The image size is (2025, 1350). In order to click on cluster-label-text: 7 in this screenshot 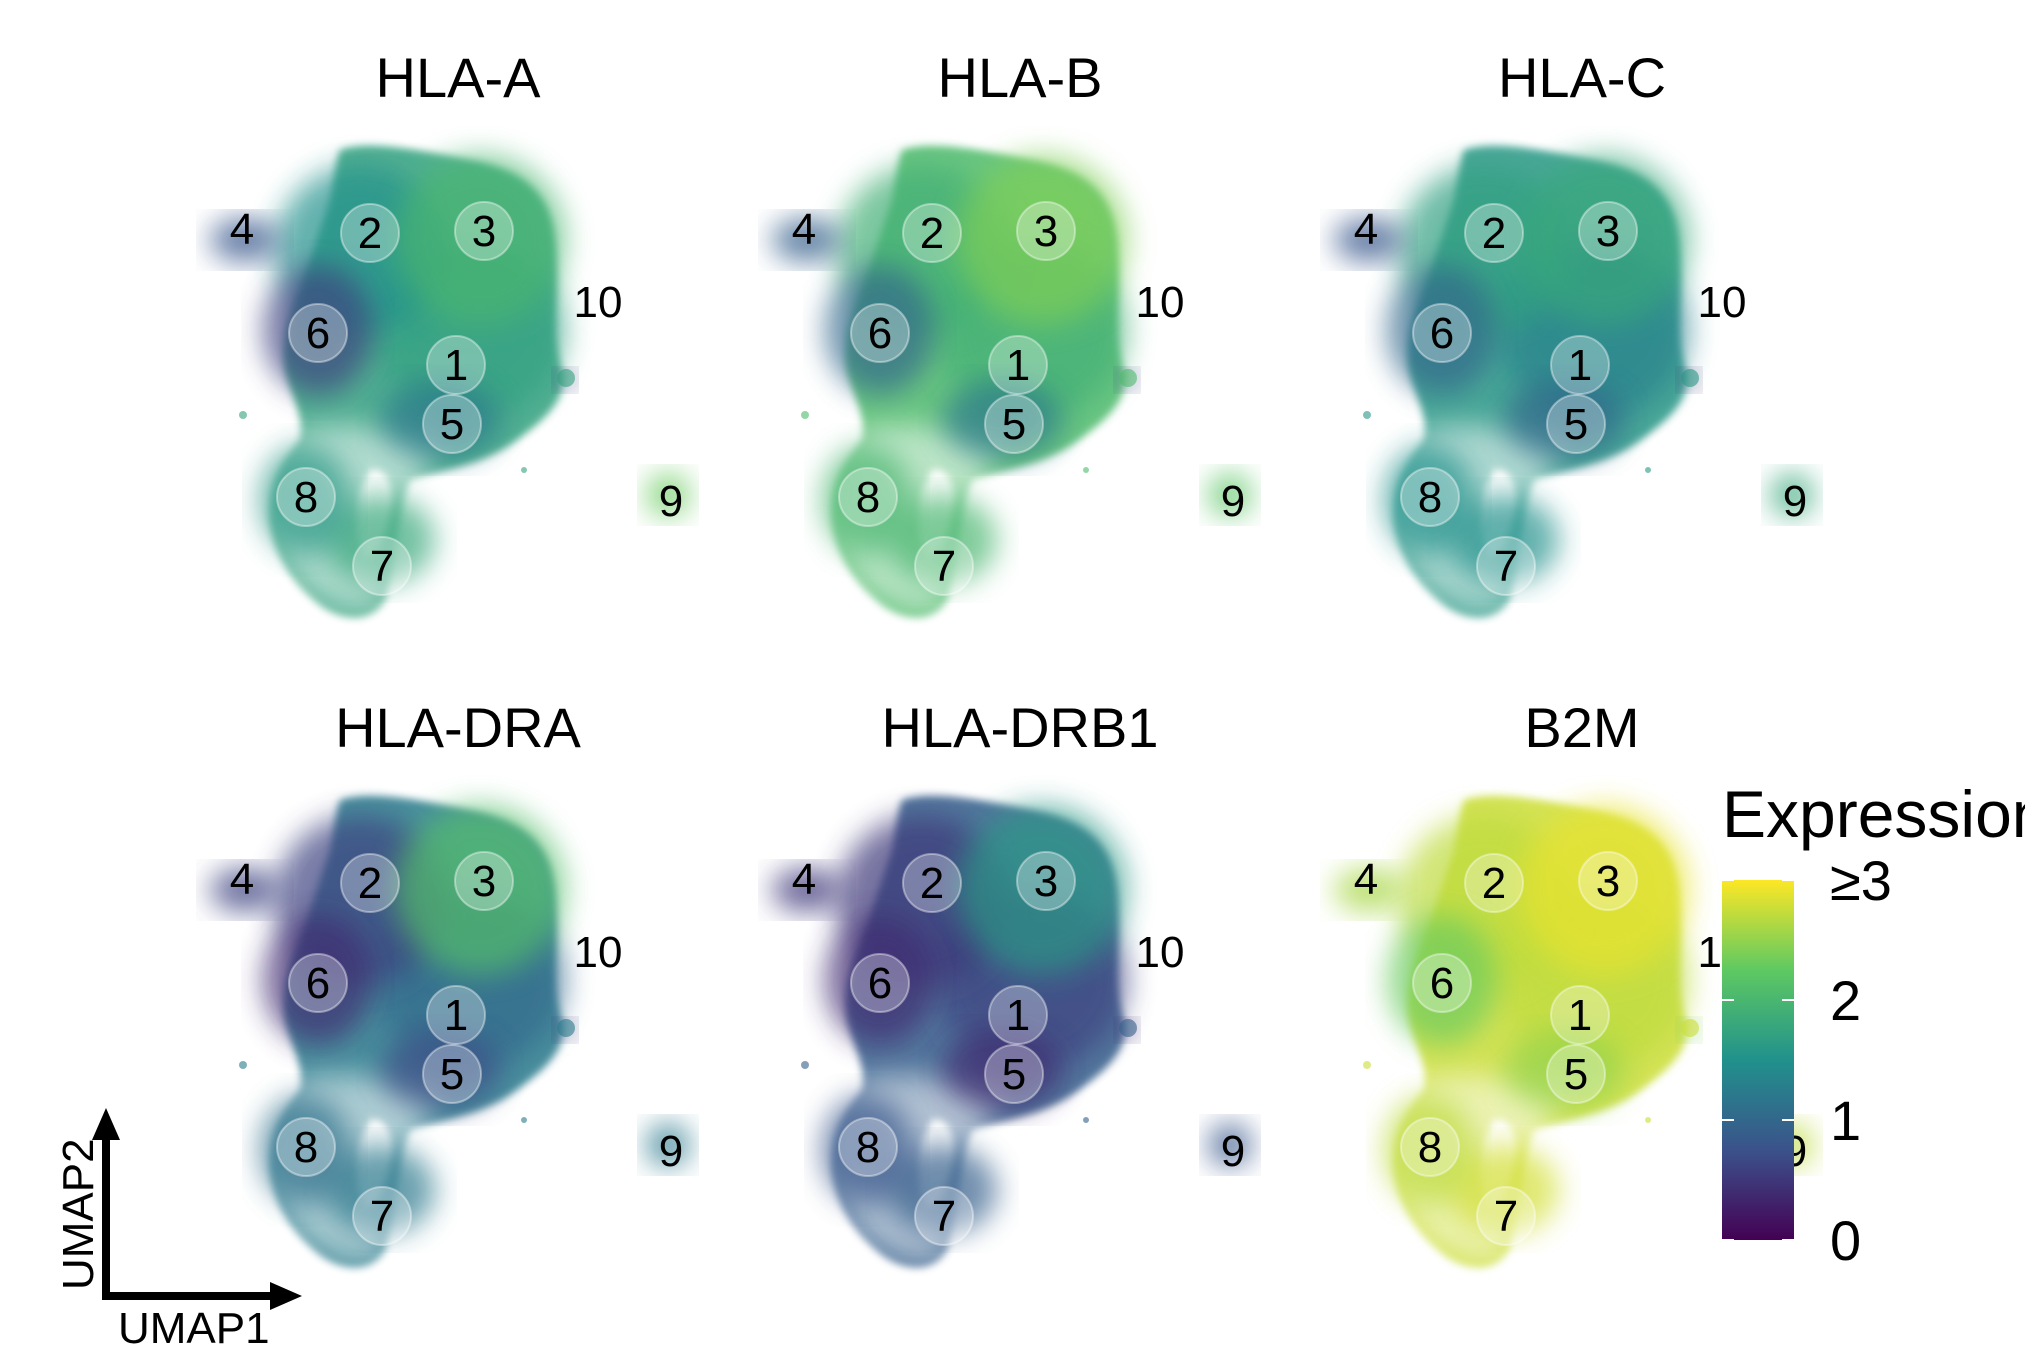, I will do `click(1506, 1216)`.